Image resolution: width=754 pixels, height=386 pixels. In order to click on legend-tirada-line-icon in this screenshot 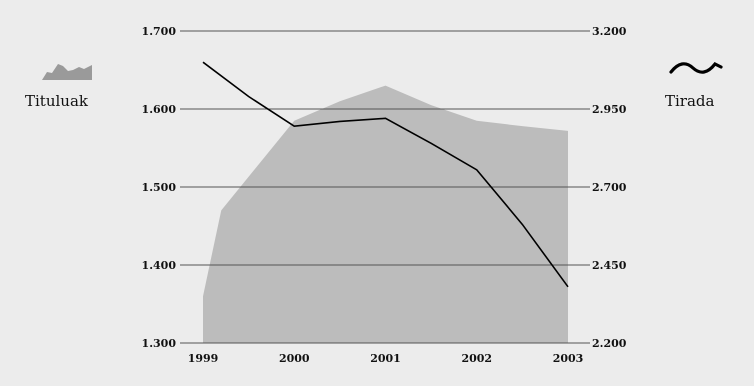, I will do `click(696, 67)`.